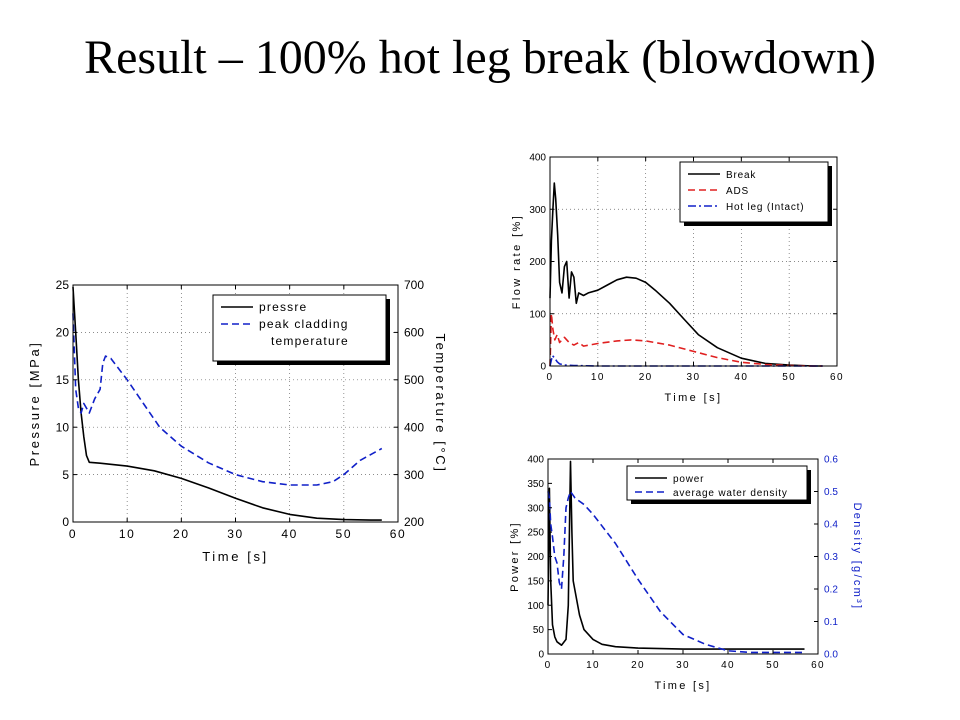 The height and width of the screenshot is (720, 960). Describe the element at coordinates (63, 333) in the screenshot. I see `chart-1-y-tick-label: 20` at that location.